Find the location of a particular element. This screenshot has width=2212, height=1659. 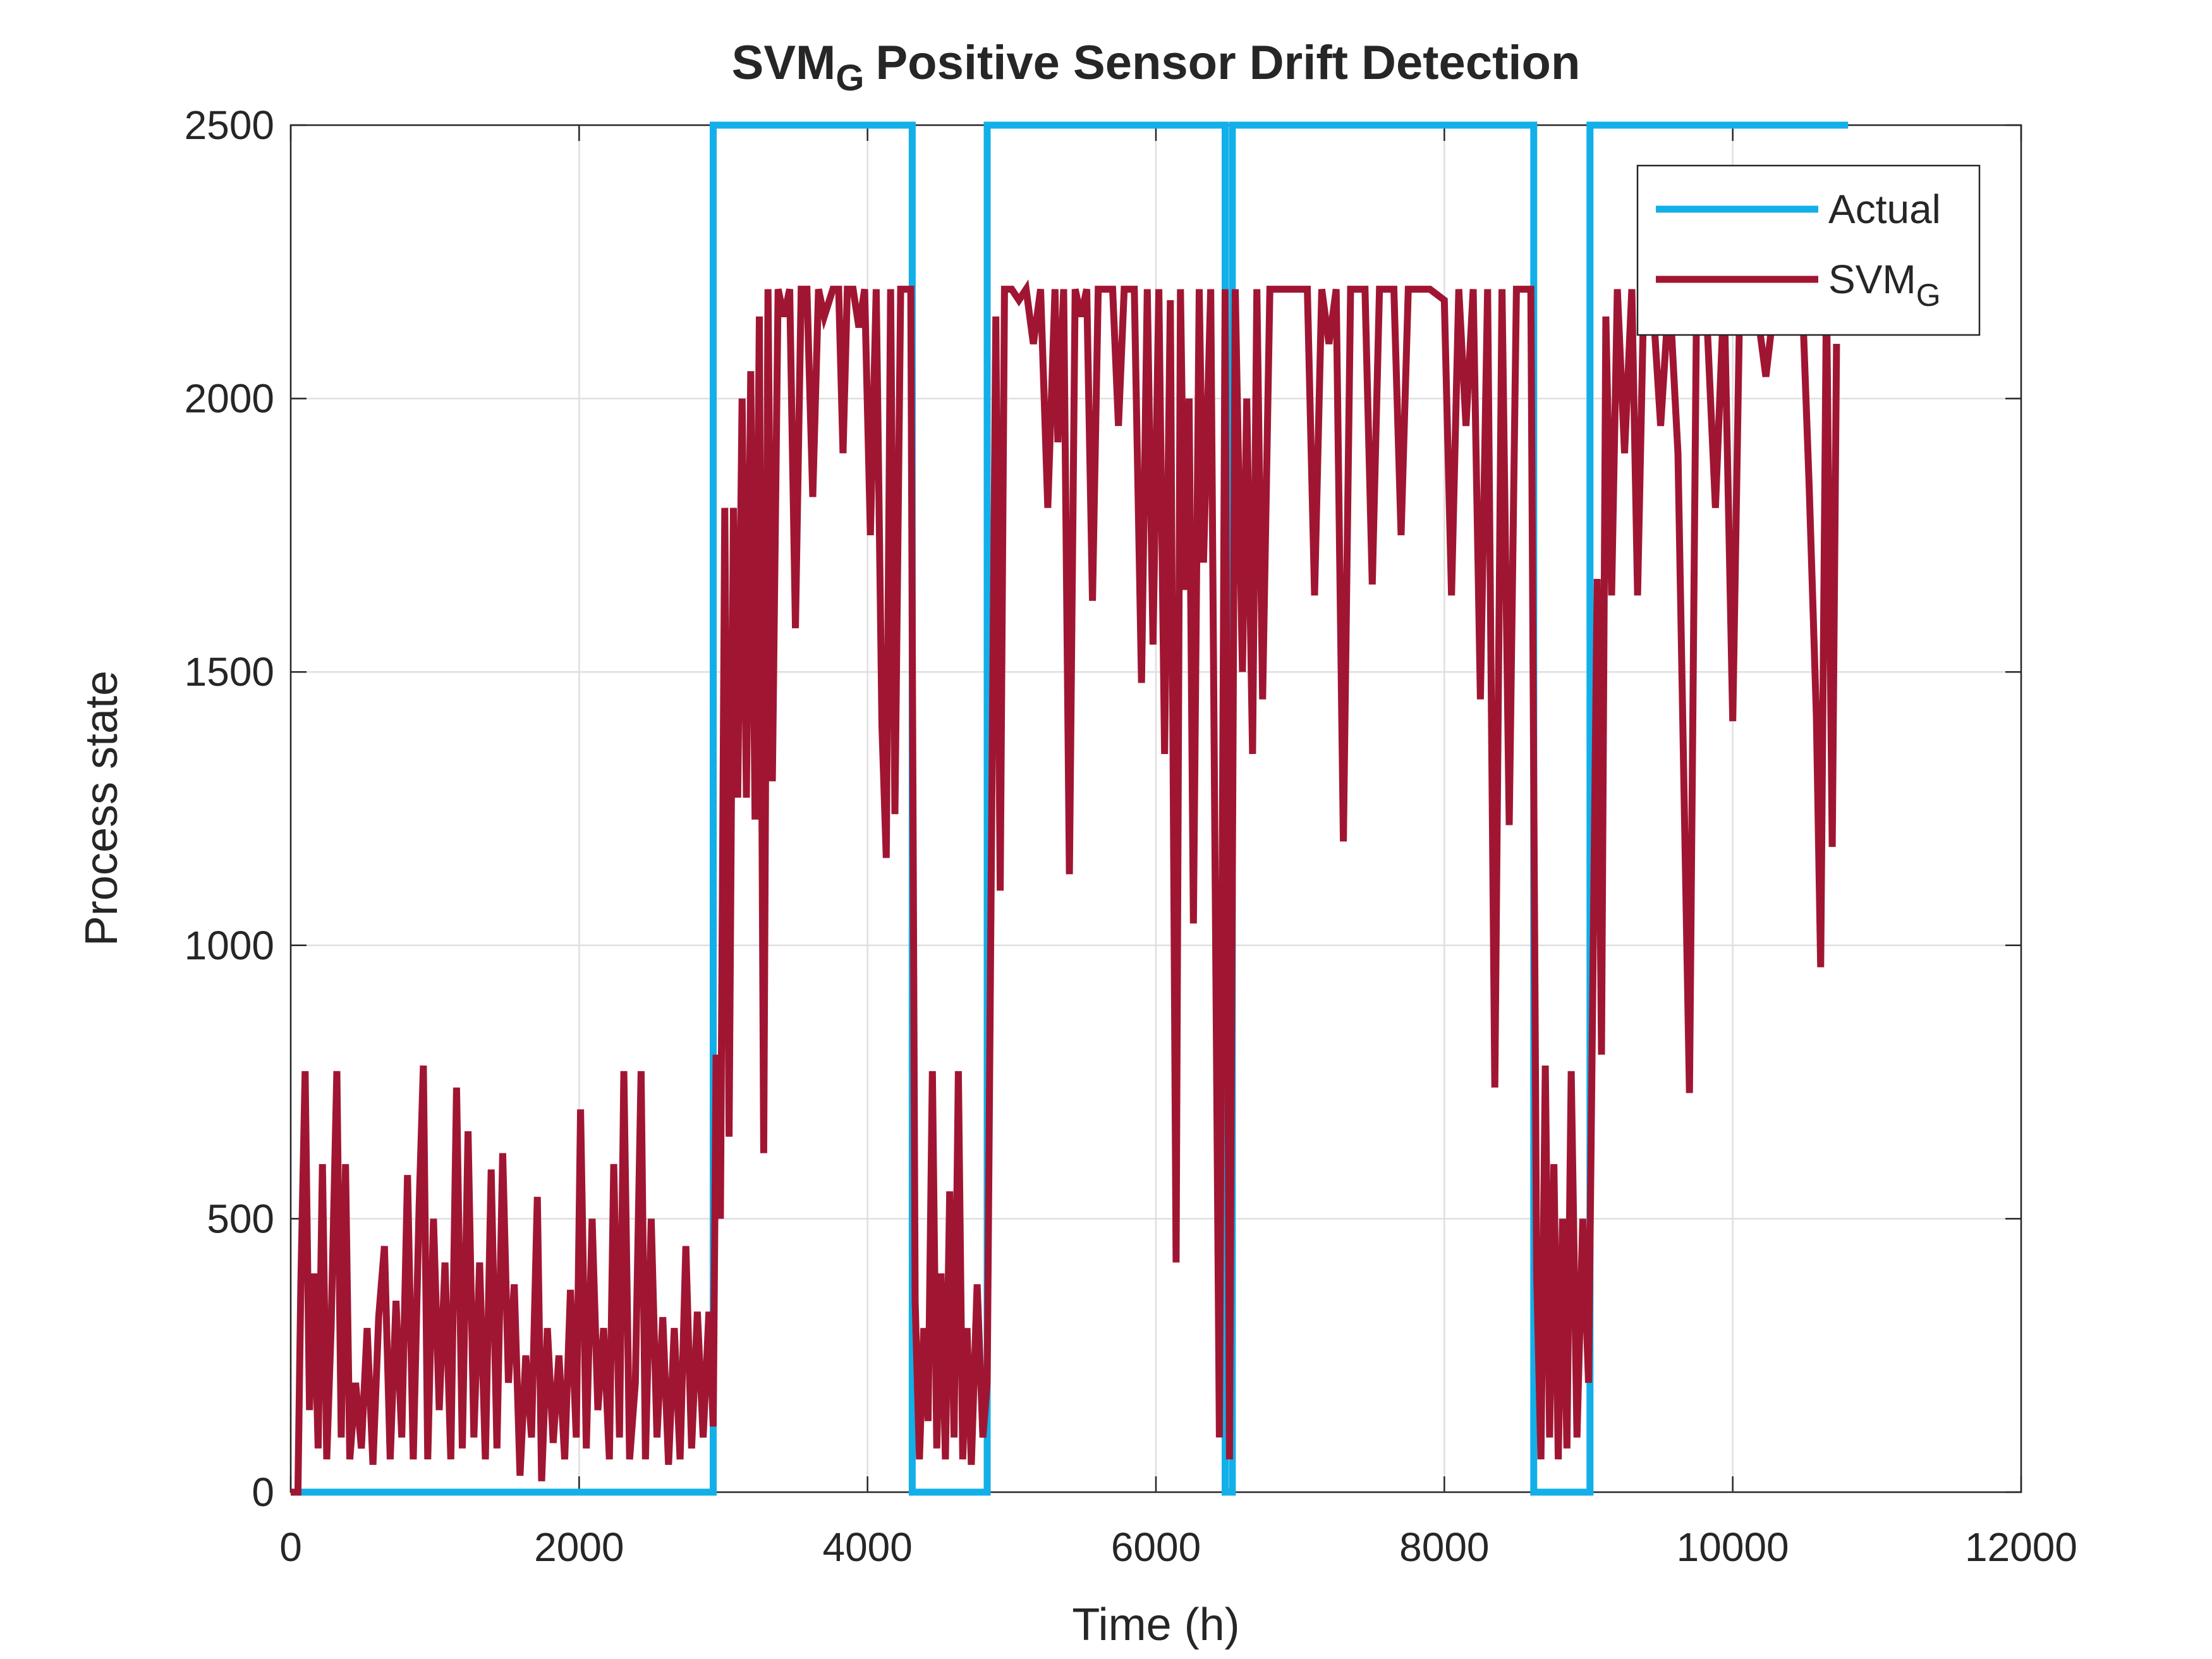

legend-subscript: G is located at coordinates (1928, 295).